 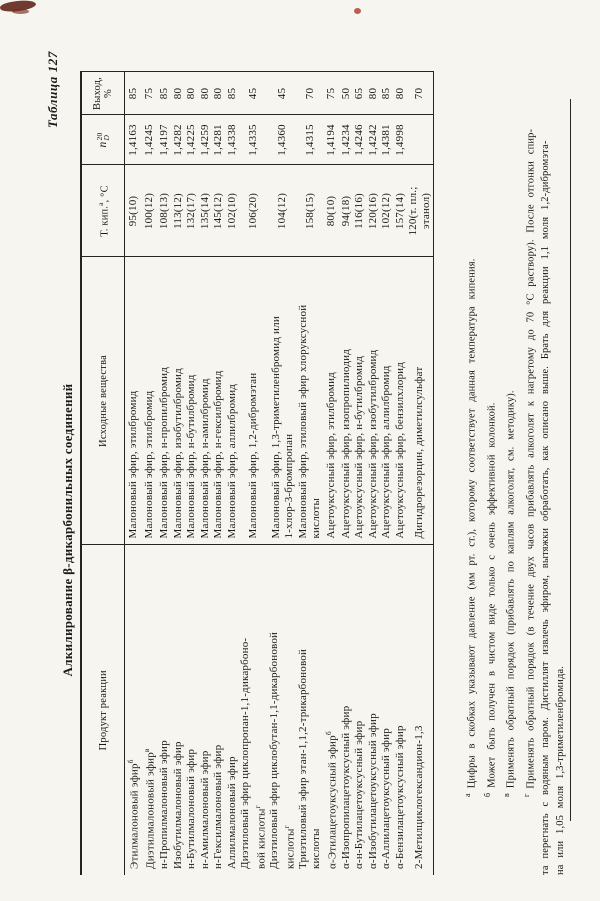 What do you see at coordinates (386, 401) in the screenshot?
I see `reactants-cell: Ацетоуксусный эфир, аллилбромид` at bounding box center [386, 401].